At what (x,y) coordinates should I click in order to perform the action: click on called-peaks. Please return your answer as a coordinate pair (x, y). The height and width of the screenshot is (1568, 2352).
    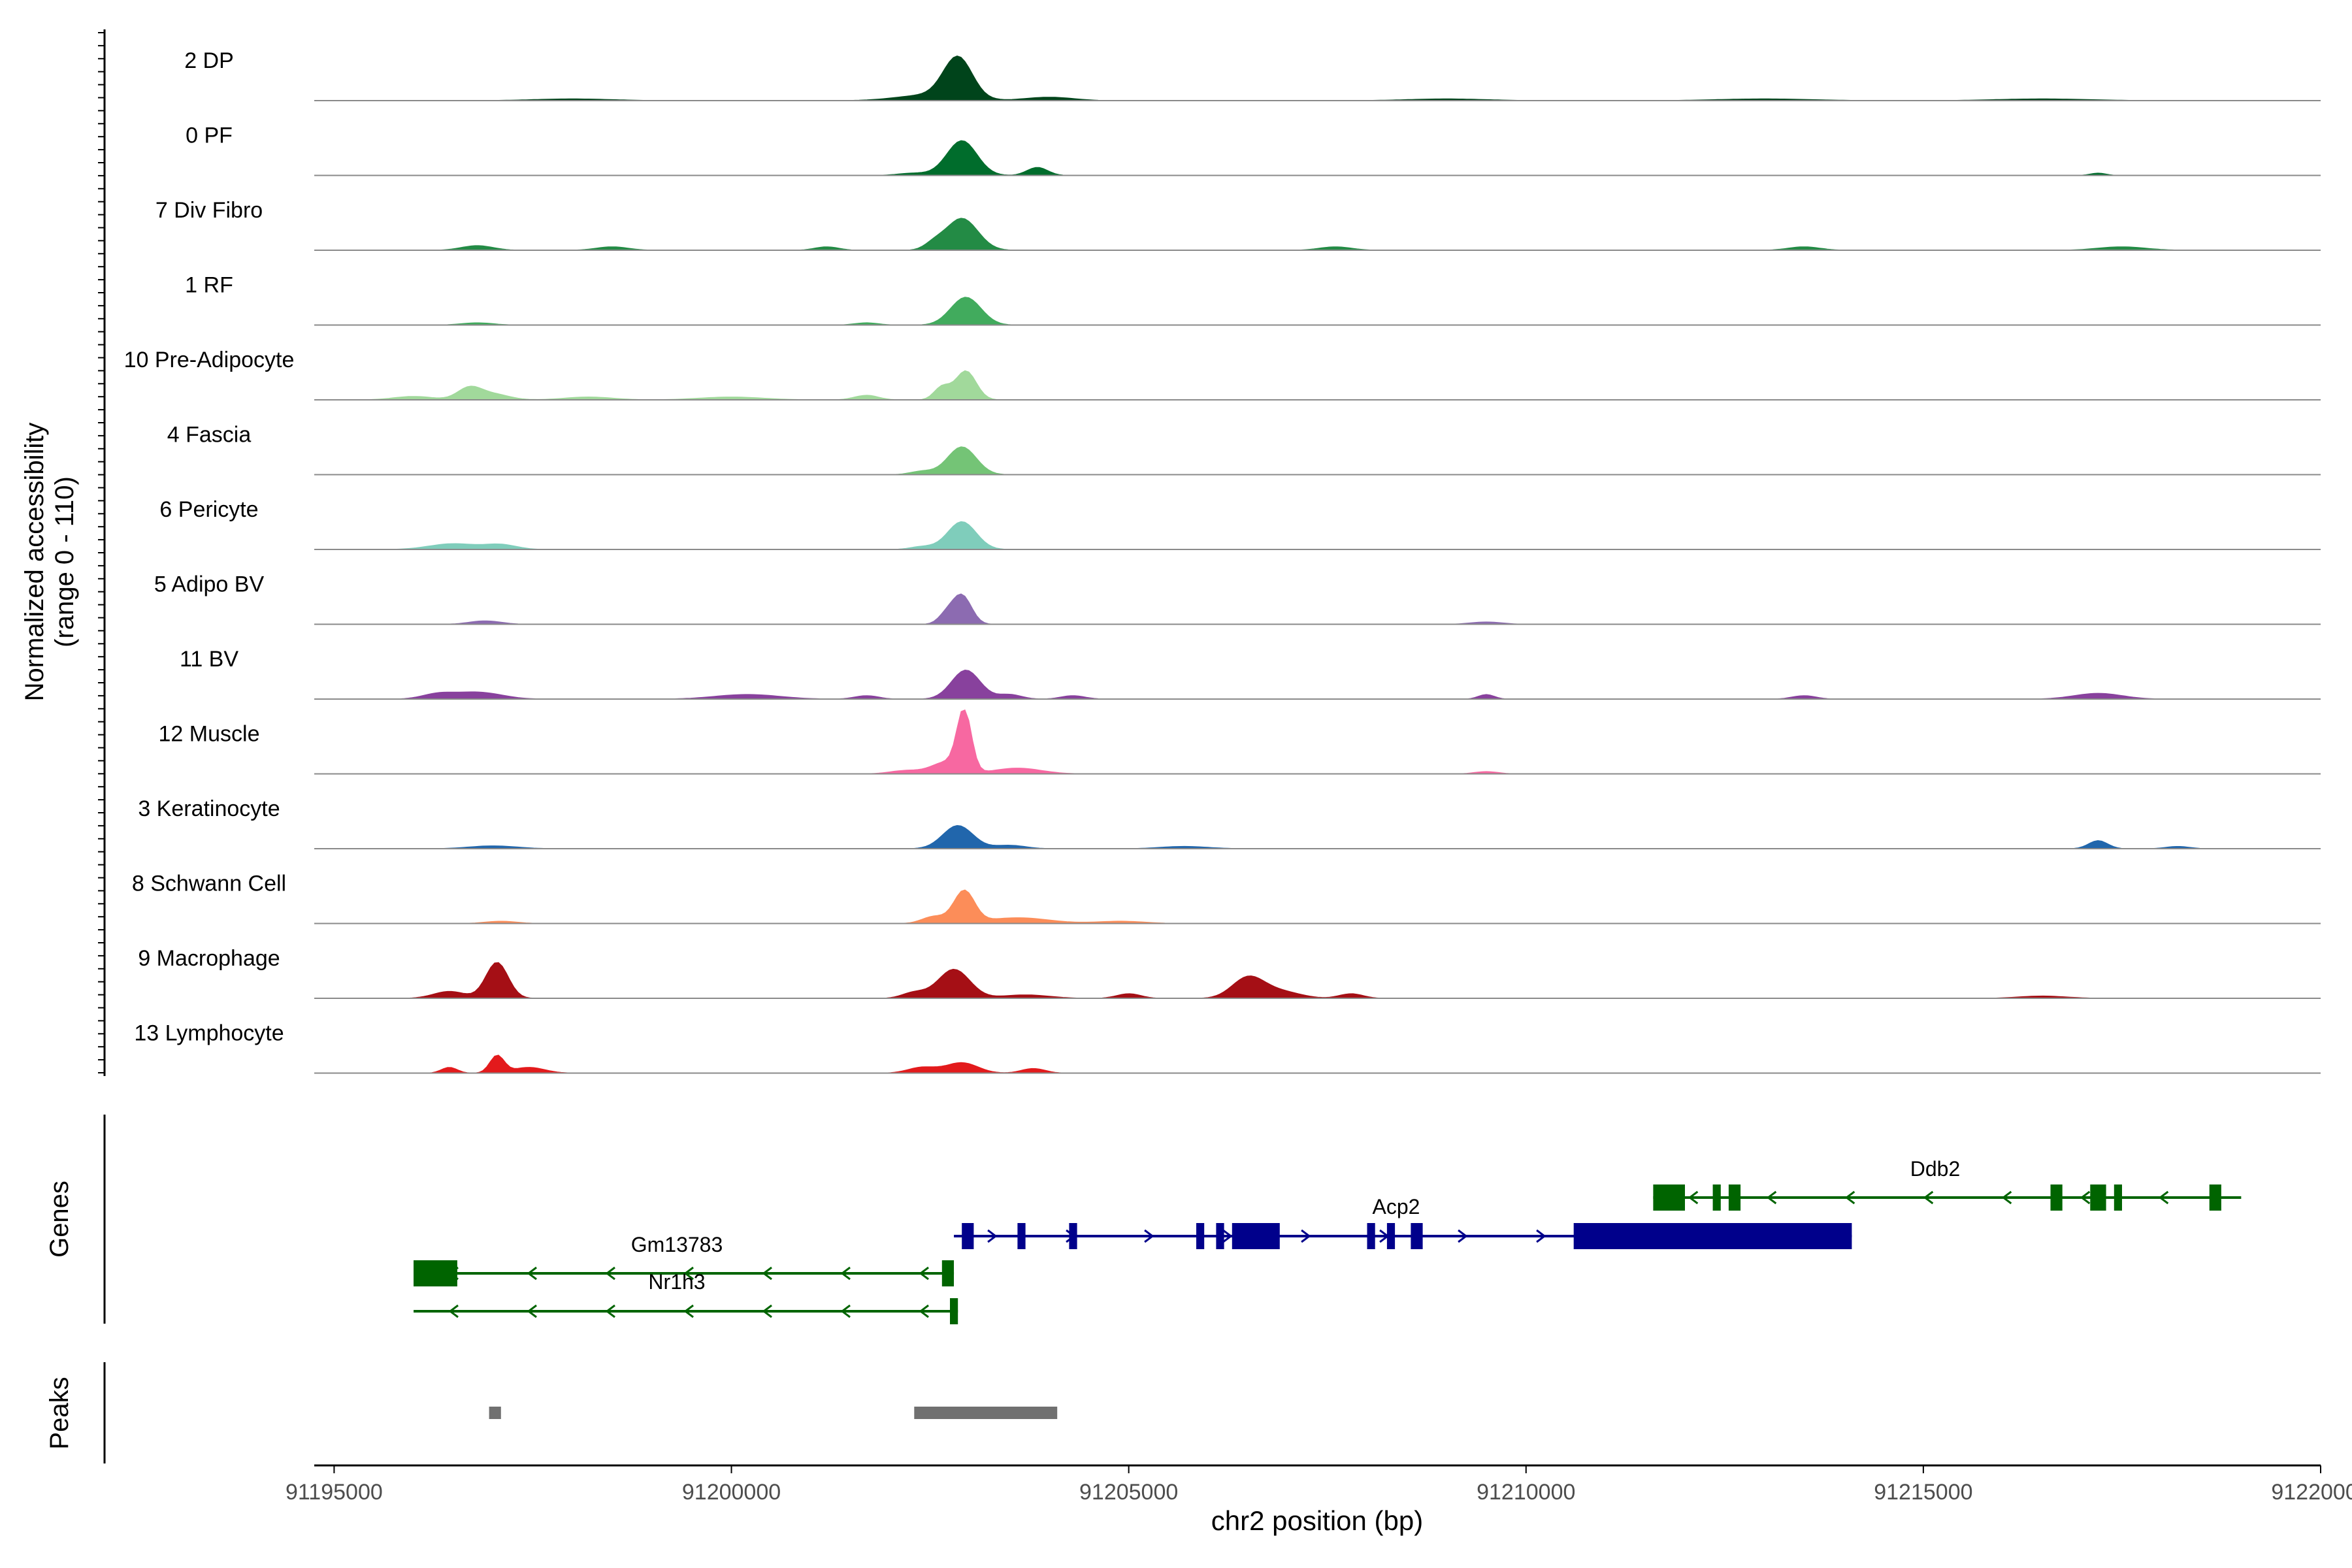
    Looking at the image, I should click on (773, 1413).